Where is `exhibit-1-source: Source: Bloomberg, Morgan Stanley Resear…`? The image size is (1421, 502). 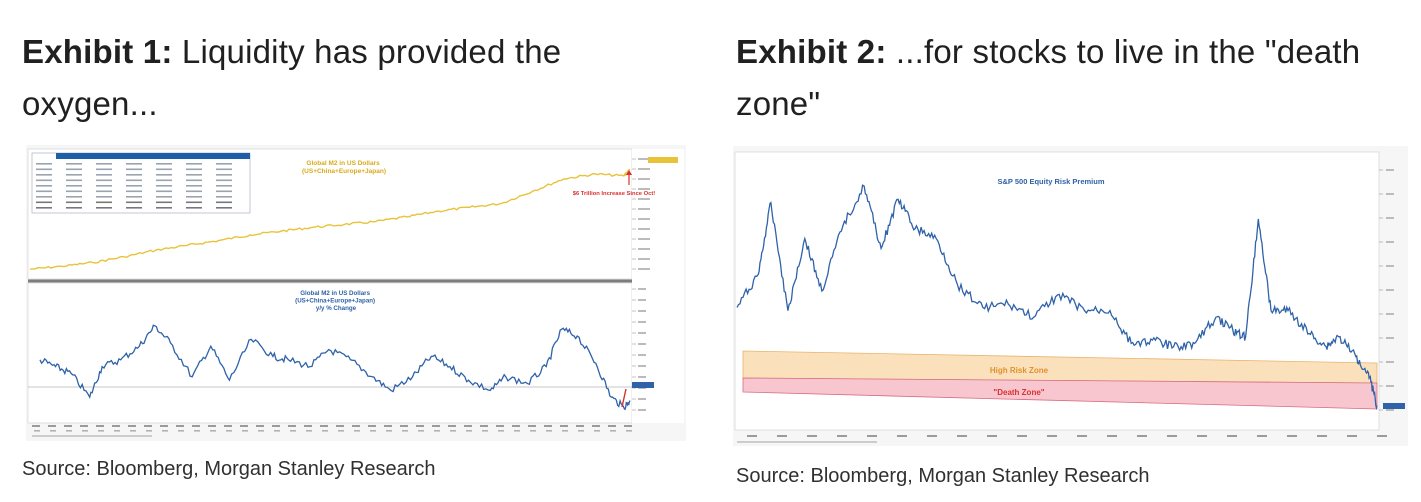
exhibit-1-source: Source: Bloomberg, Morgan Stanley Resear… is located at coordinates (229, 469).